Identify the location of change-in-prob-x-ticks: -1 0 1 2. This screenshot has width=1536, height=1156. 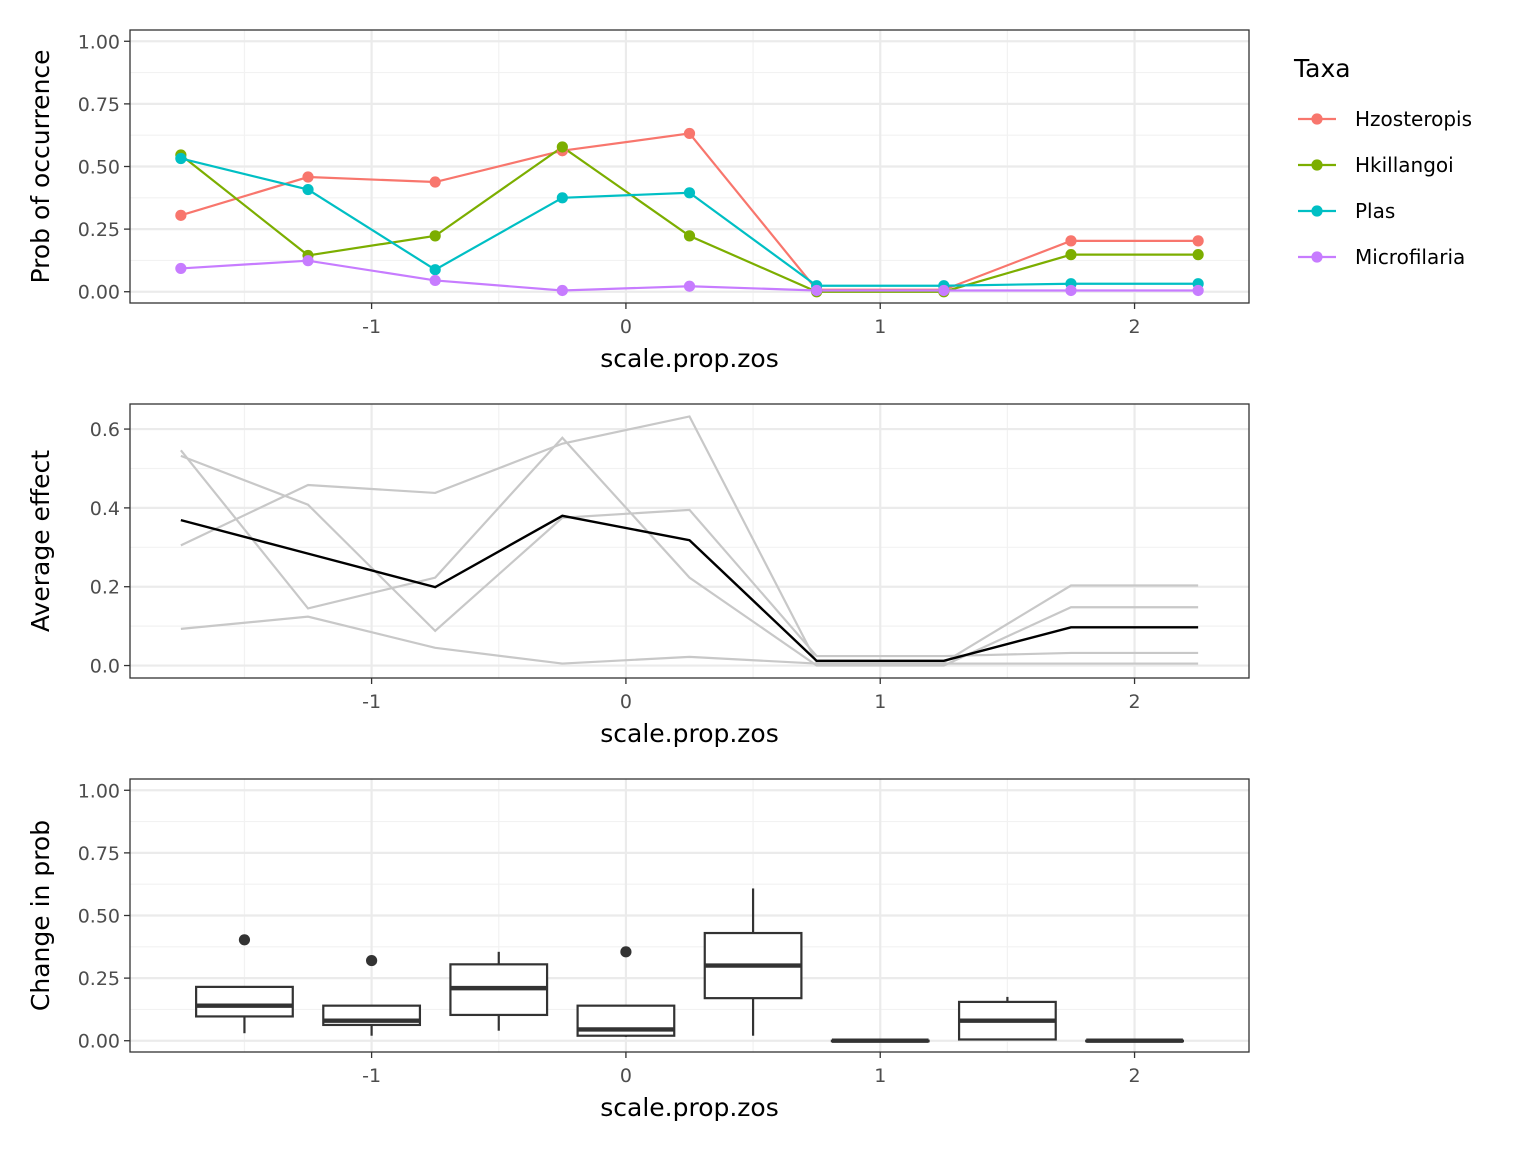
(751, 1069).